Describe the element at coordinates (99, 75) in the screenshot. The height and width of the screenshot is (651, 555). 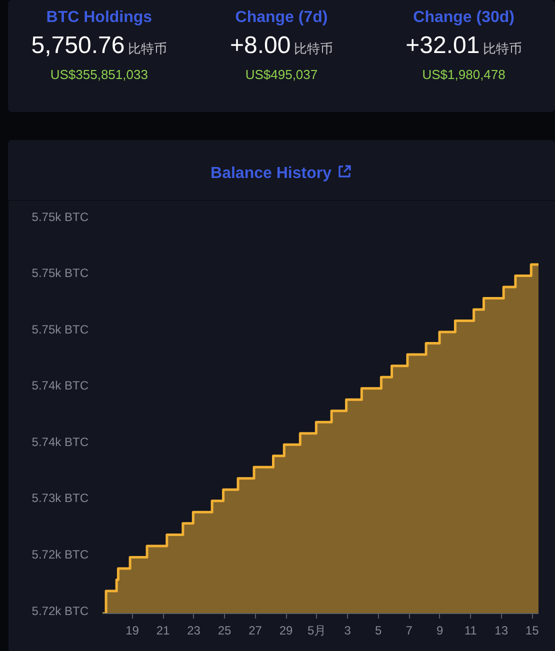
I see `text: US$355,851,033` at that location.